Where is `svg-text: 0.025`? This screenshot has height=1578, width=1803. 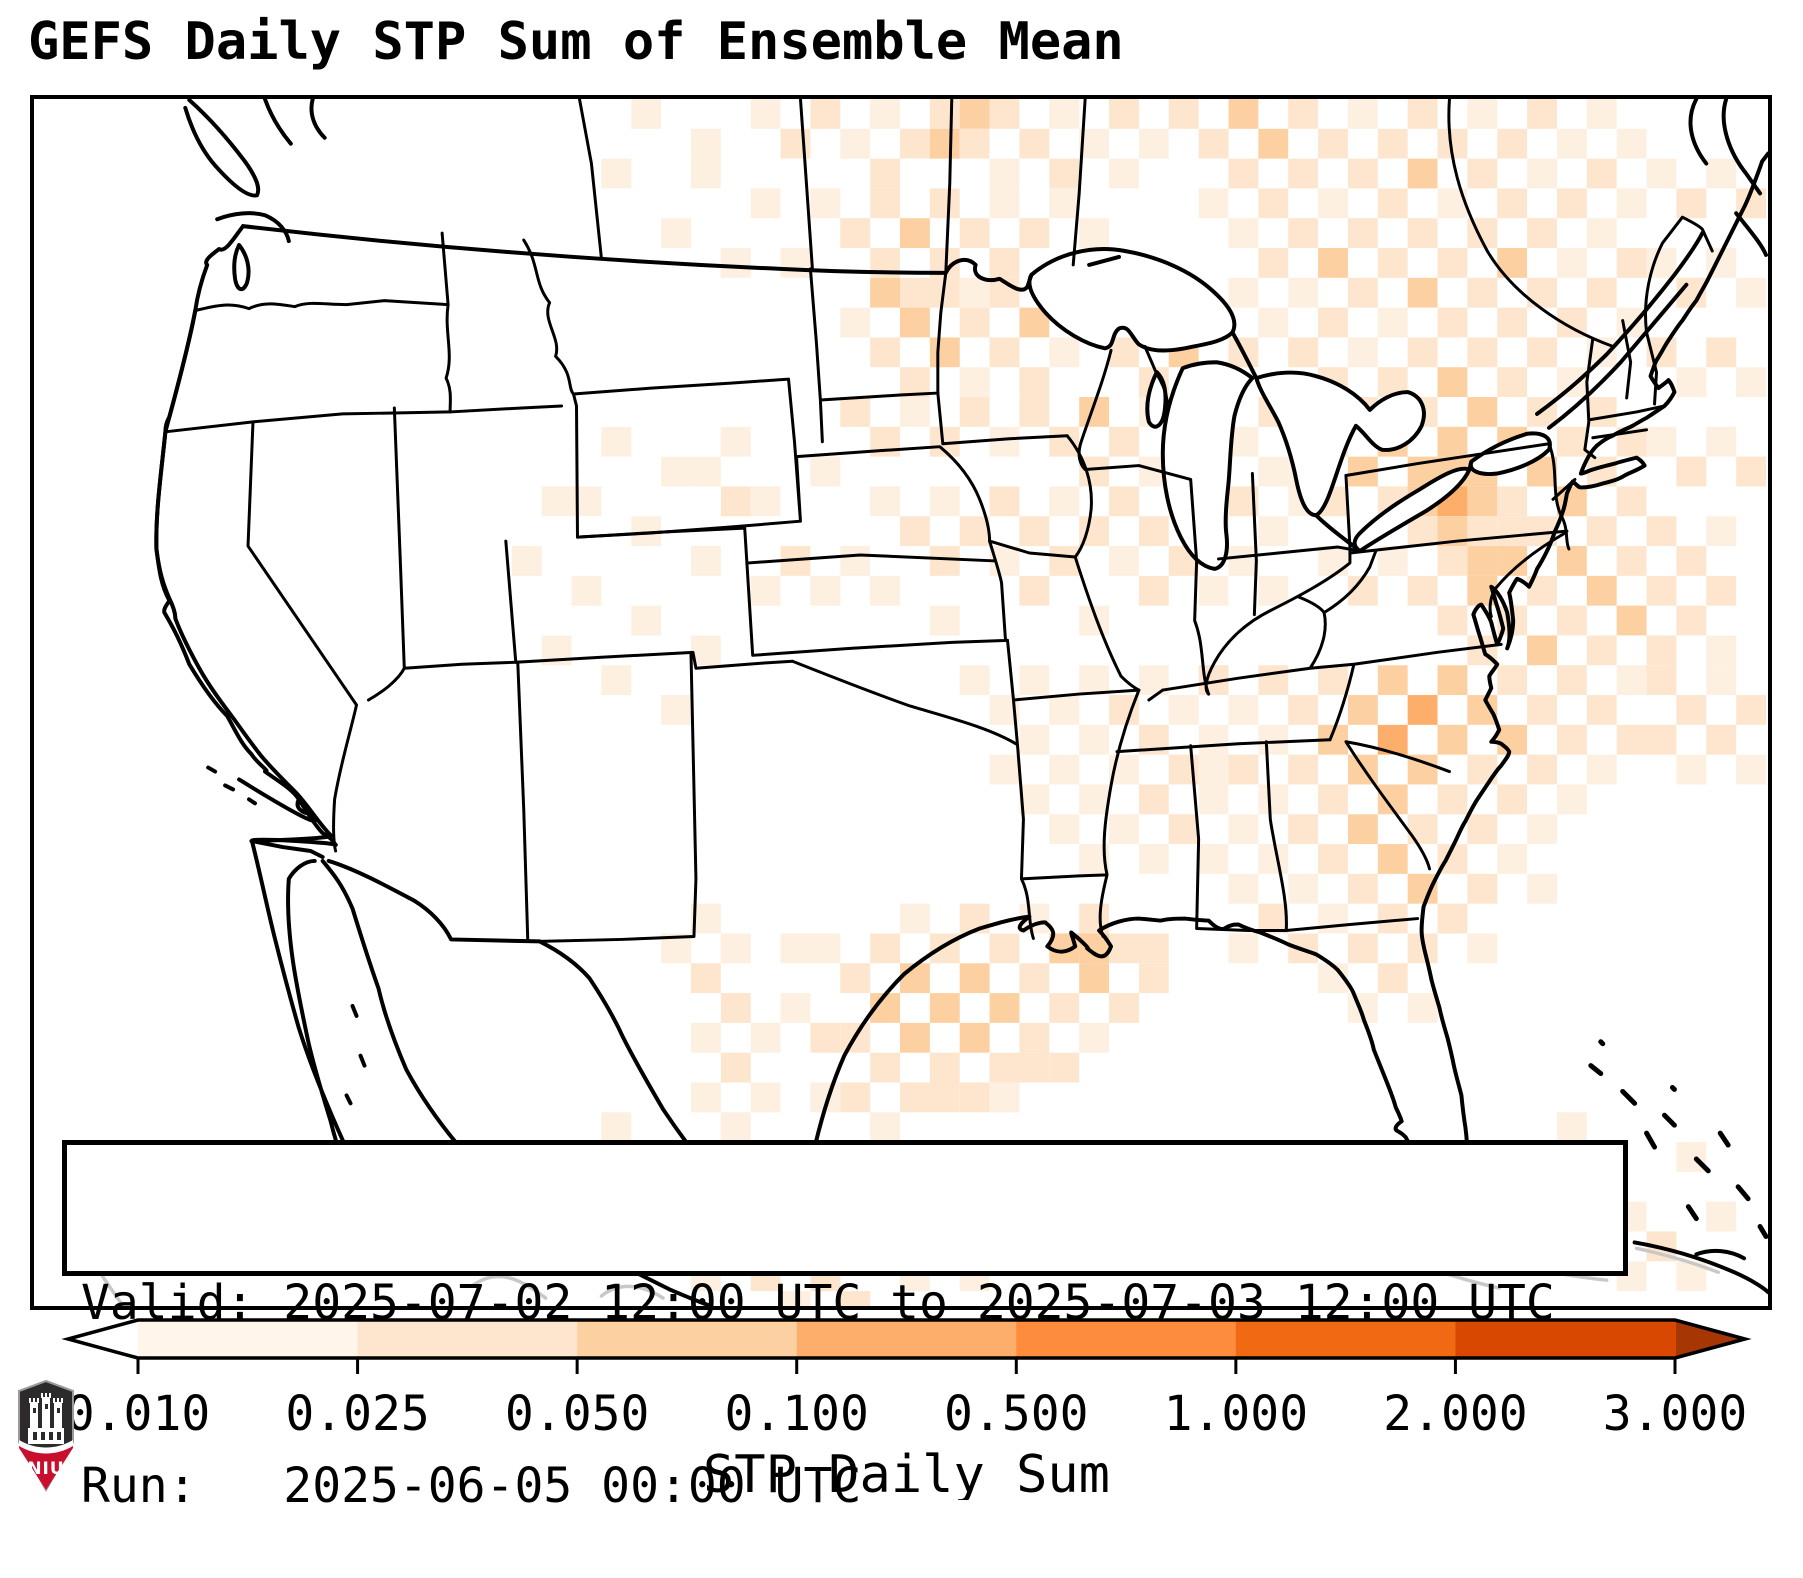
svg-text: 0.025 is located at coordinates (357, 1414).